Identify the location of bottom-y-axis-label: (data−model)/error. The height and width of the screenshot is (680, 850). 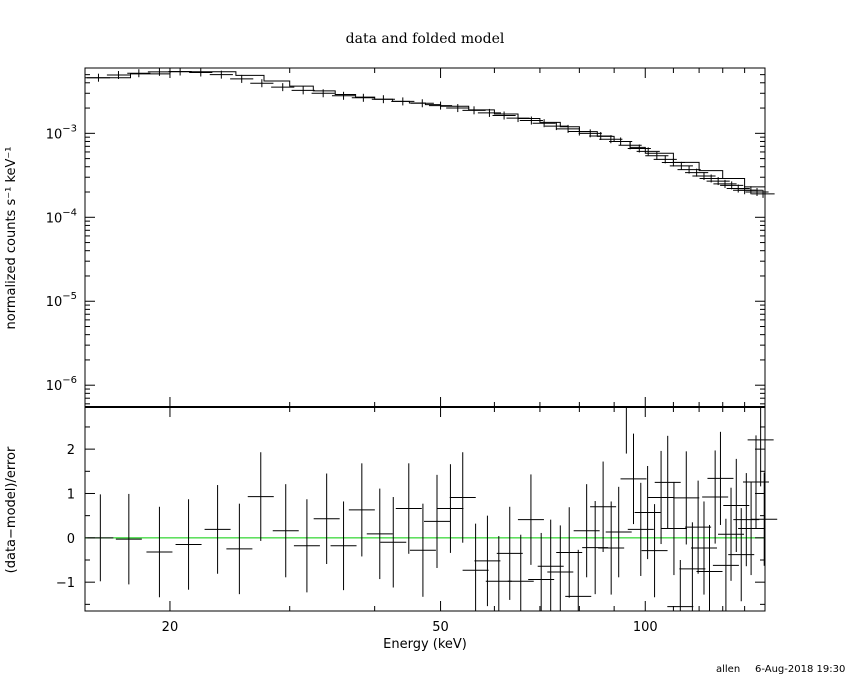
(11, 509).